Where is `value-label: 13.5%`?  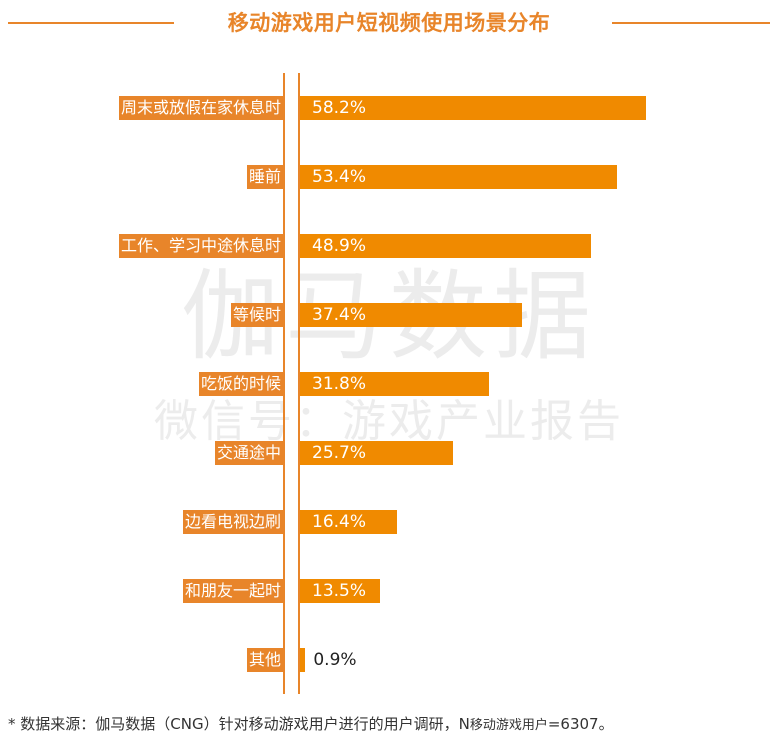
value-label: 13.5% is located at coordinates (339, 591).